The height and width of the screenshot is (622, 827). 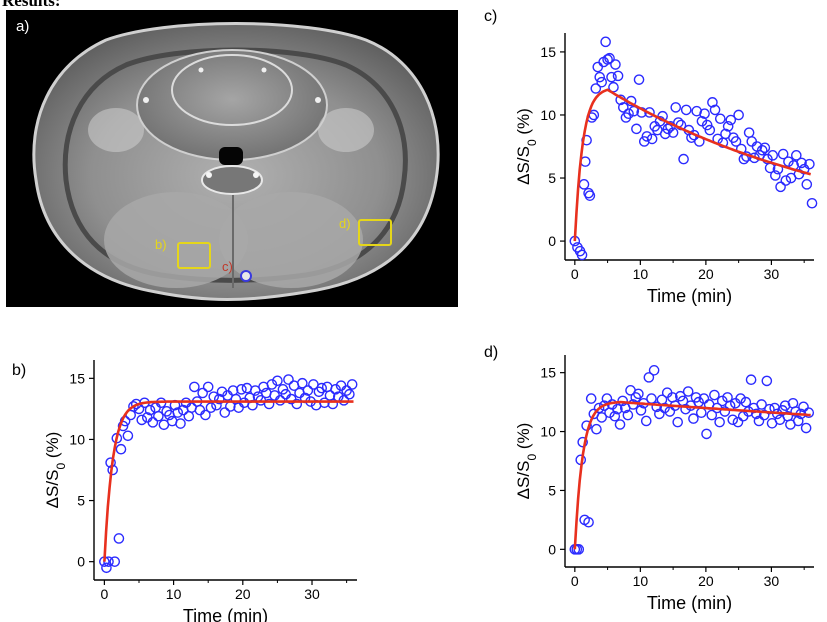 What do you see at coordinates (491, 16) in the screenshot?
I see `panel-label-c: c)` at bounding box center [491, 16].